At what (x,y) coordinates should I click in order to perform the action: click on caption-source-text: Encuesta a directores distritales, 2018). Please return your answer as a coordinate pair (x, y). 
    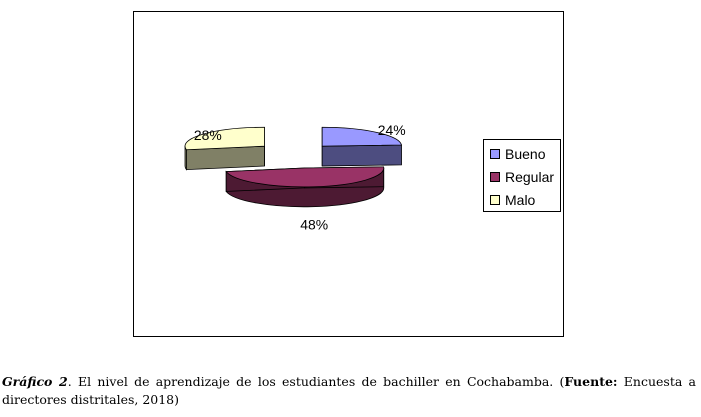
    Looking at the image, I should click on (349, 390).